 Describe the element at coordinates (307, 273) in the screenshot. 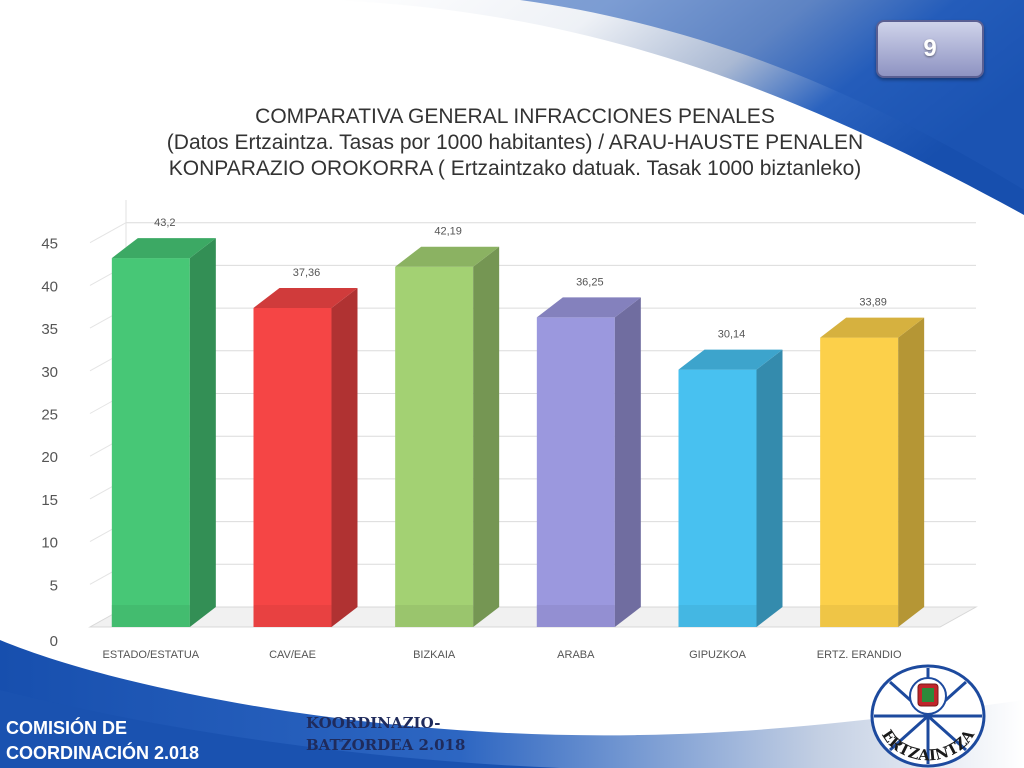

I see `data-label: 37,36` at that location.